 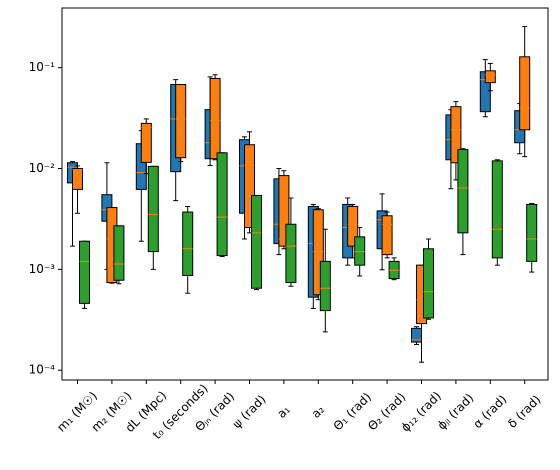 I want to click on y-tick-label: 10⁻³, so click(x=42, y=269).